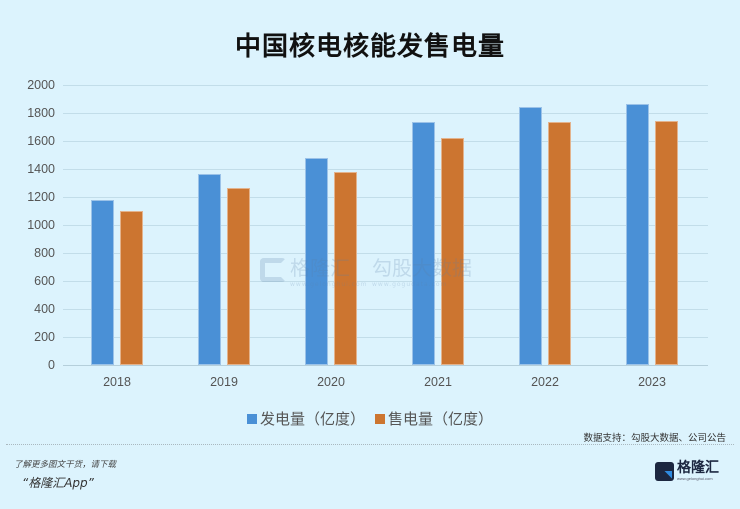 The image size is (740, 509). What do you see at coordinates (41, 169) in the screenshot?
I see `y-tick-label: 1400` at bounding box center [41, 169].